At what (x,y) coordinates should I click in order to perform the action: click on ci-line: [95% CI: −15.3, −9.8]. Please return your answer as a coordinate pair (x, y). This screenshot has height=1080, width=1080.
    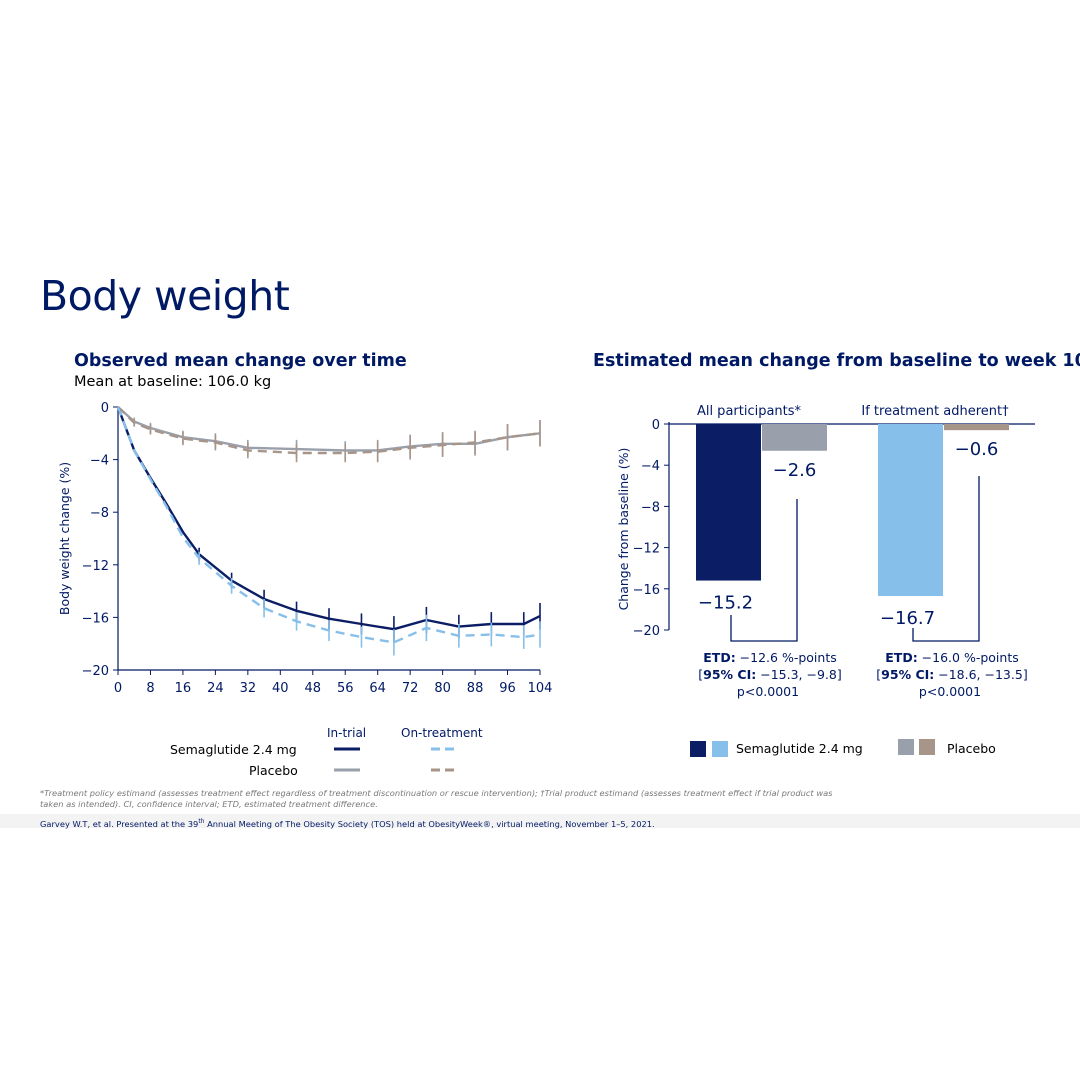
    Looking at the image, I should click on (769, 674).